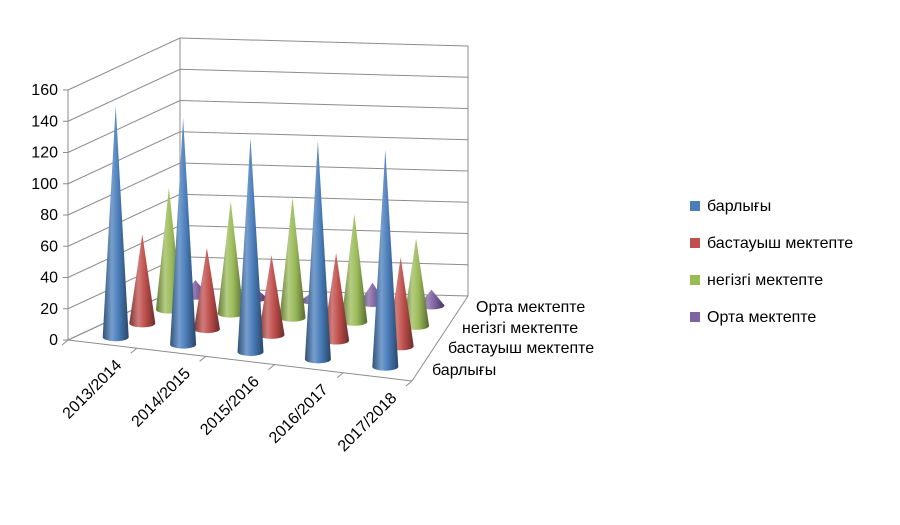  What do you see at coordinates (162, 398) in the screenshot?
I see `x-tick-label: 2014/2015` at bounding box center [162, 398].